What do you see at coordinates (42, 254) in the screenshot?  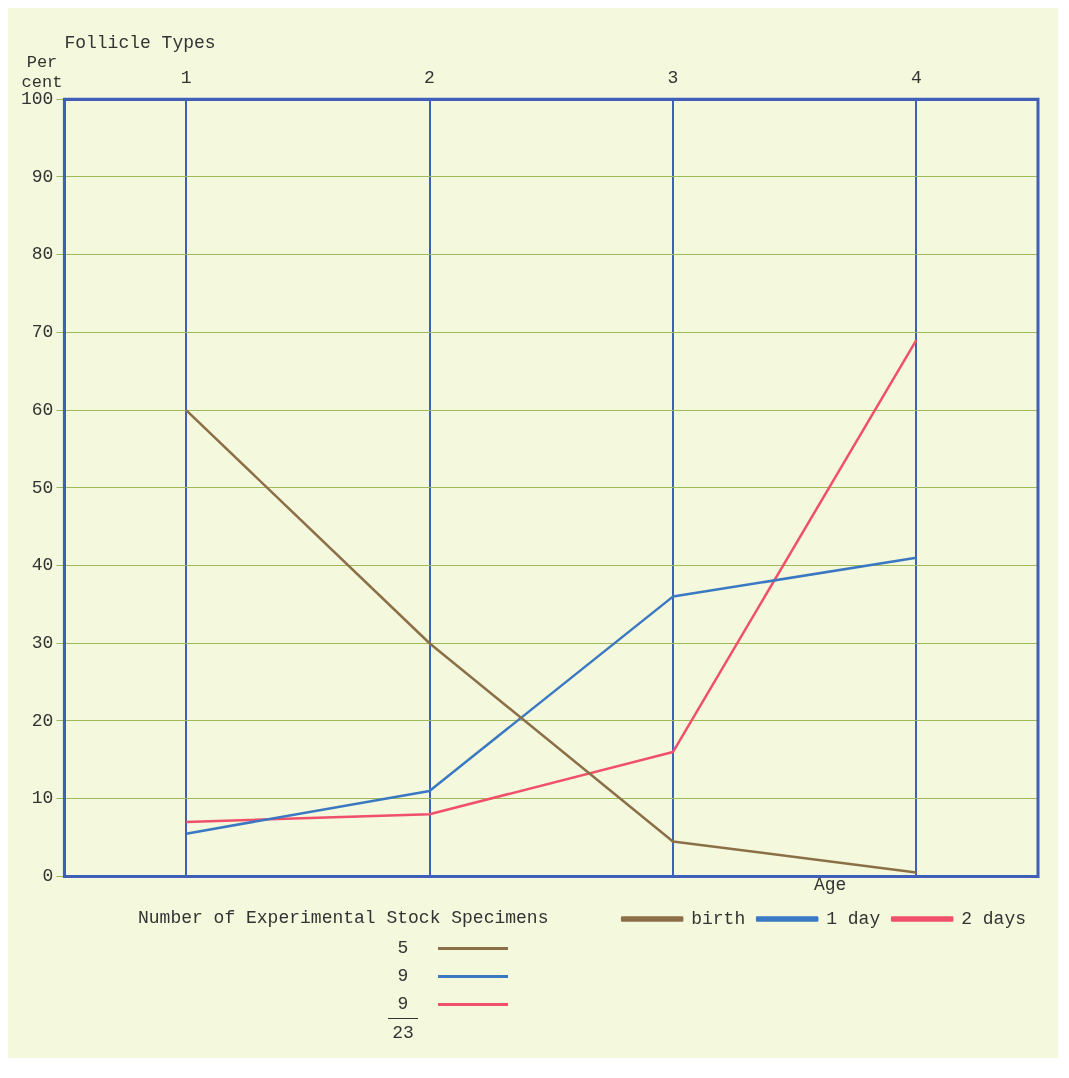 I see `y-tick-label: 80` at bounding box center [42, 254].